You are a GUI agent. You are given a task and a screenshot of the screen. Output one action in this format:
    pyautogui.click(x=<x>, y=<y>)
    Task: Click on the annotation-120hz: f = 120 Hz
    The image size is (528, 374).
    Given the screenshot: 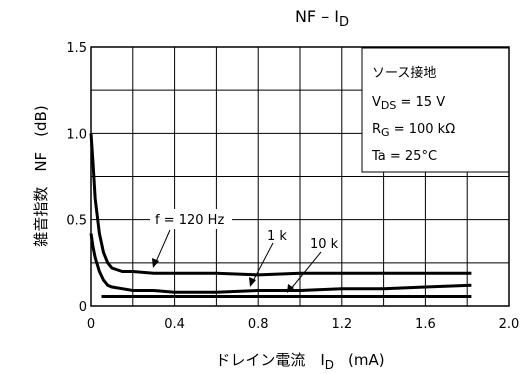 What is the action you would take?
    pyautogui.click(x=189, y=220)
    